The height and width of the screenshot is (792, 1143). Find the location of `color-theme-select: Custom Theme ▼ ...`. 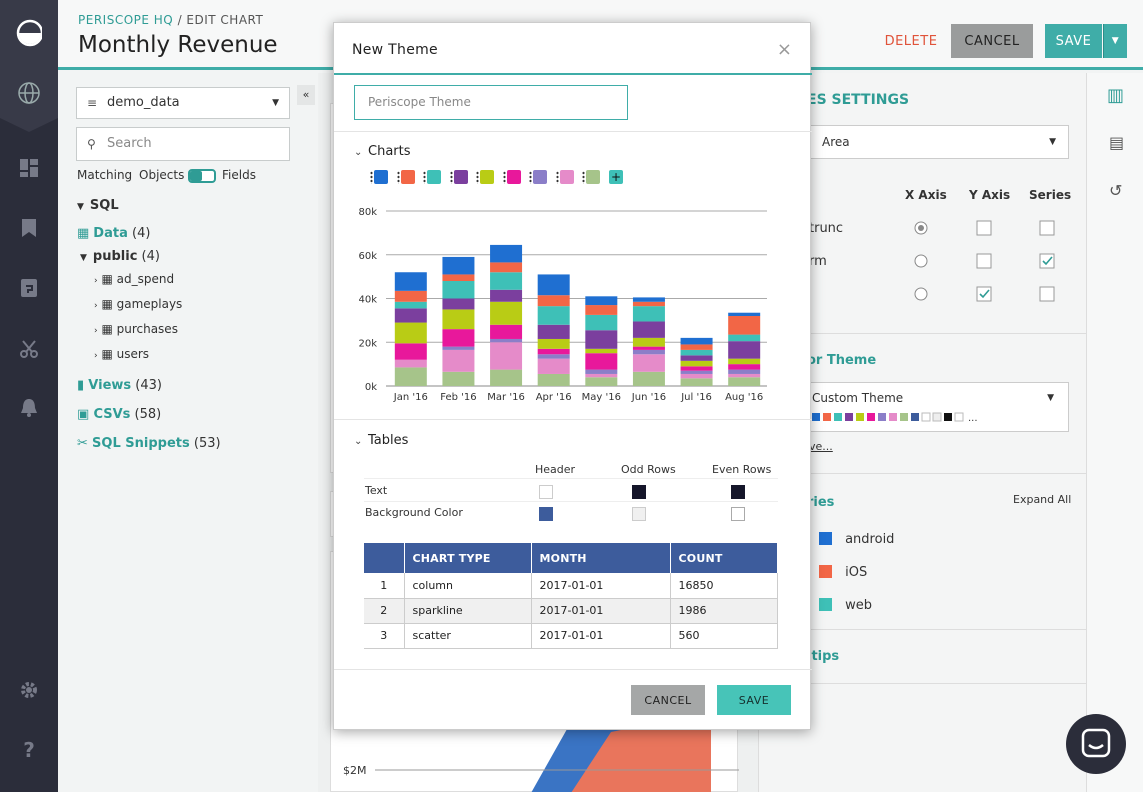

color-theme-select: Custom Theme ▼ ... is located at coordinates (939, 407).